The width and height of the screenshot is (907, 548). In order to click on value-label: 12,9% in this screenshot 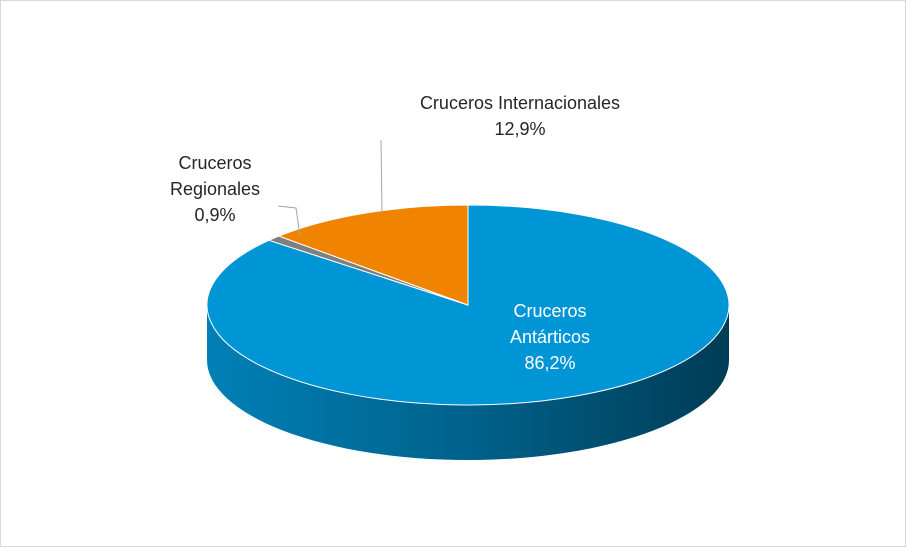, I will do `click(520, 129)`.